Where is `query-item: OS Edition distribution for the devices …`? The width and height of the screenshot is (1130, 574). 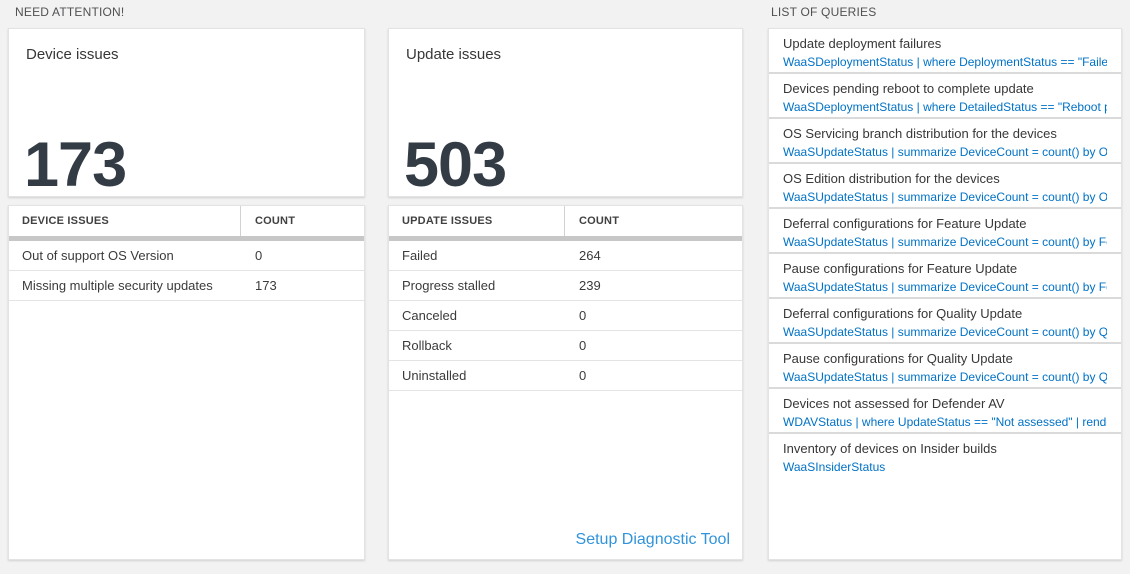
query-item: OS Edition distribution for the devices … is located at coordinates (945, 186).